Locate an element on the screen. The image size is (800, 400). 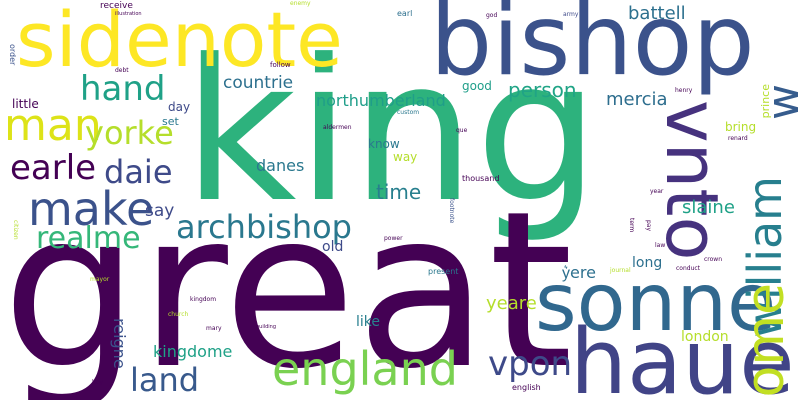
word-make: make is located at coordinates (91, 209).